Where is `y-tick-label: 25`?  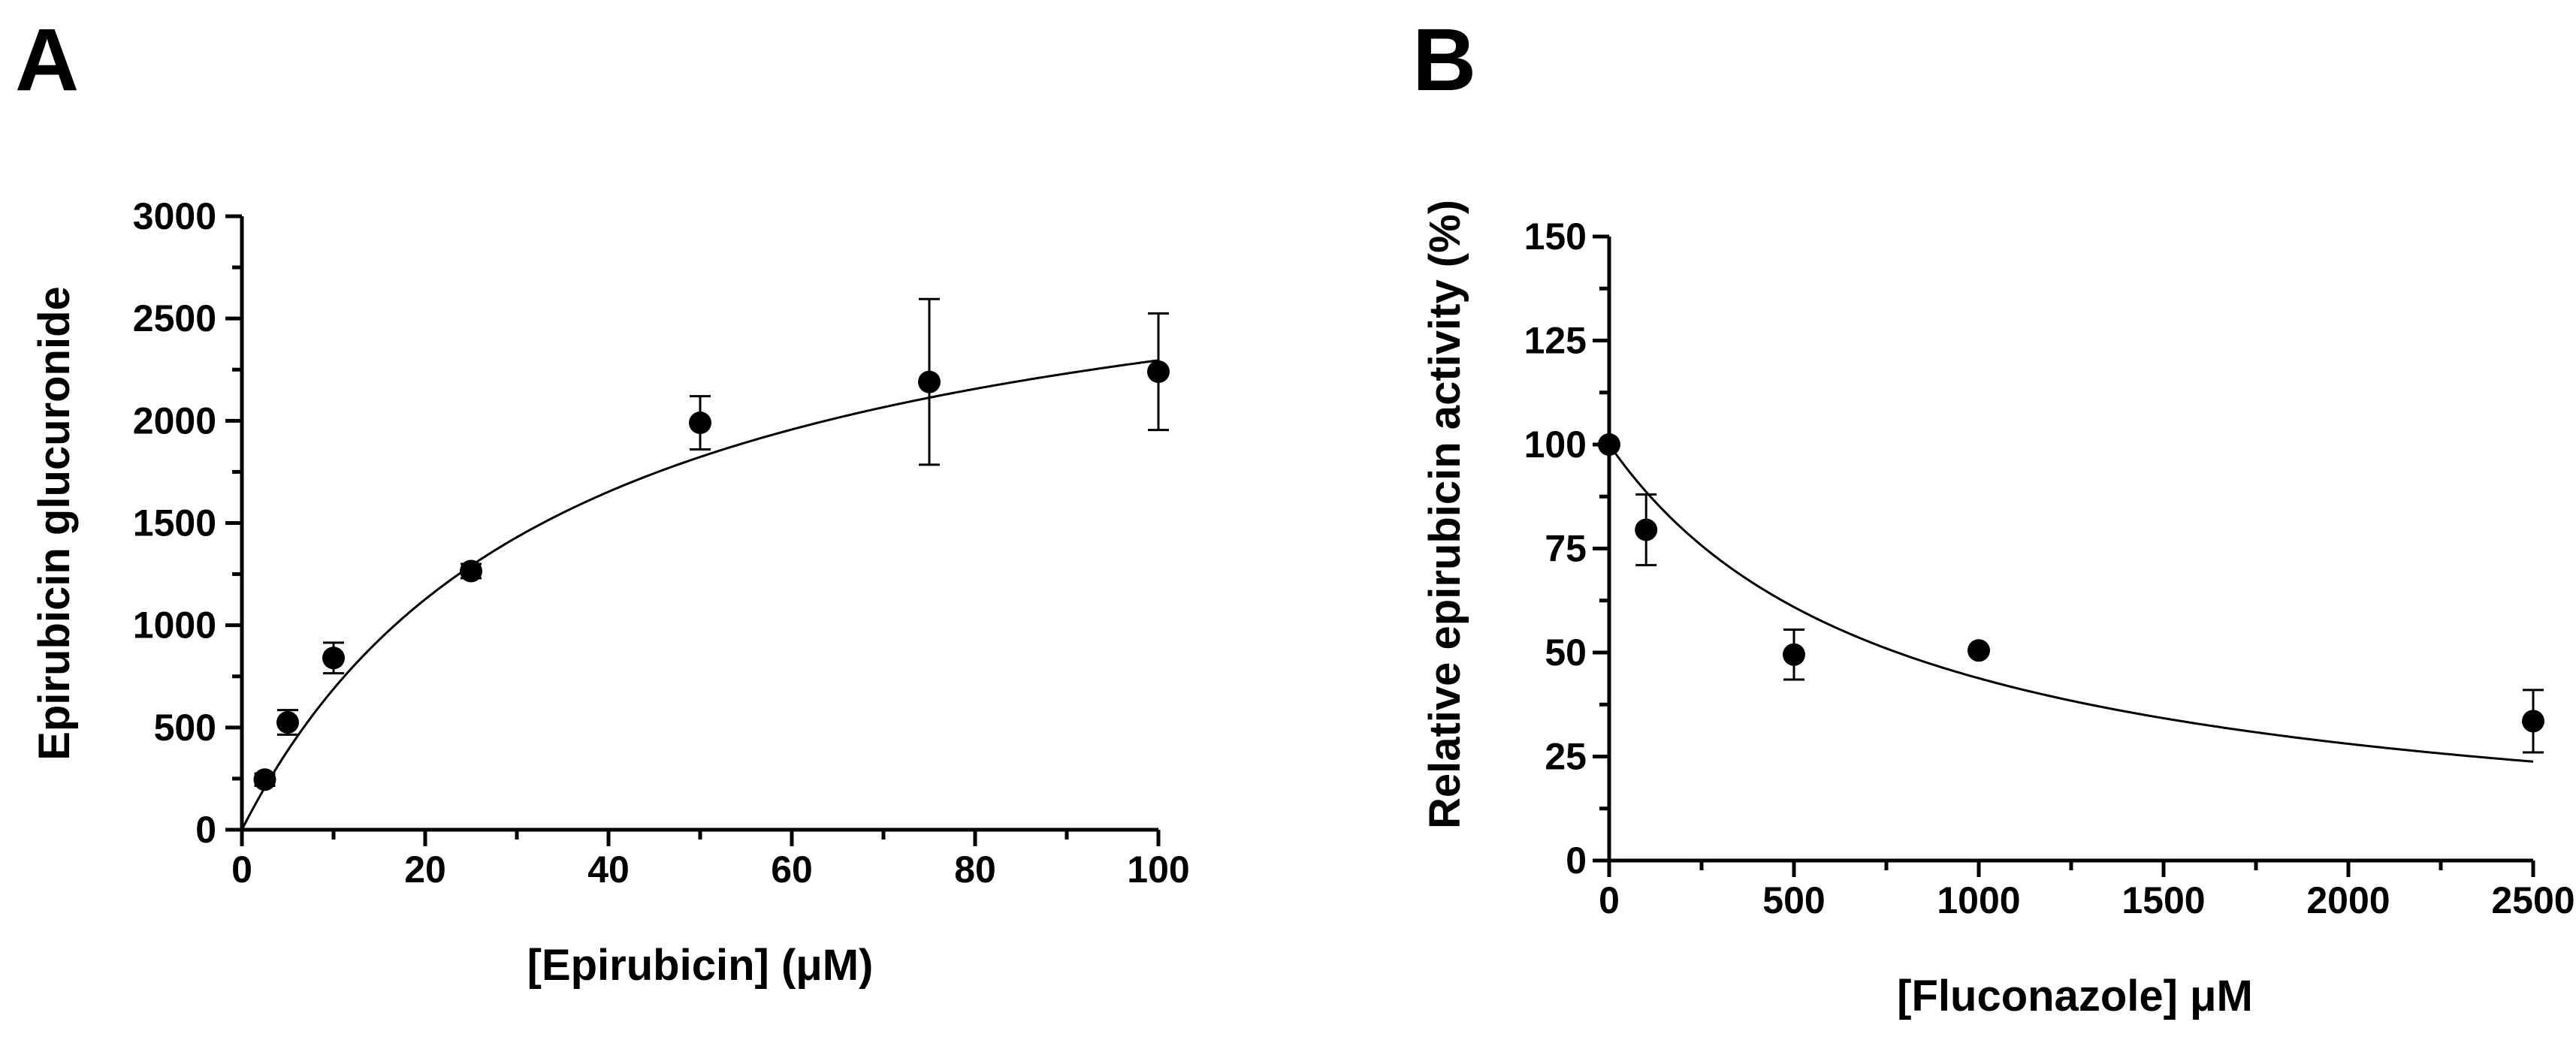 y-tick-label: 25 is located at coordinates (1566, 757).